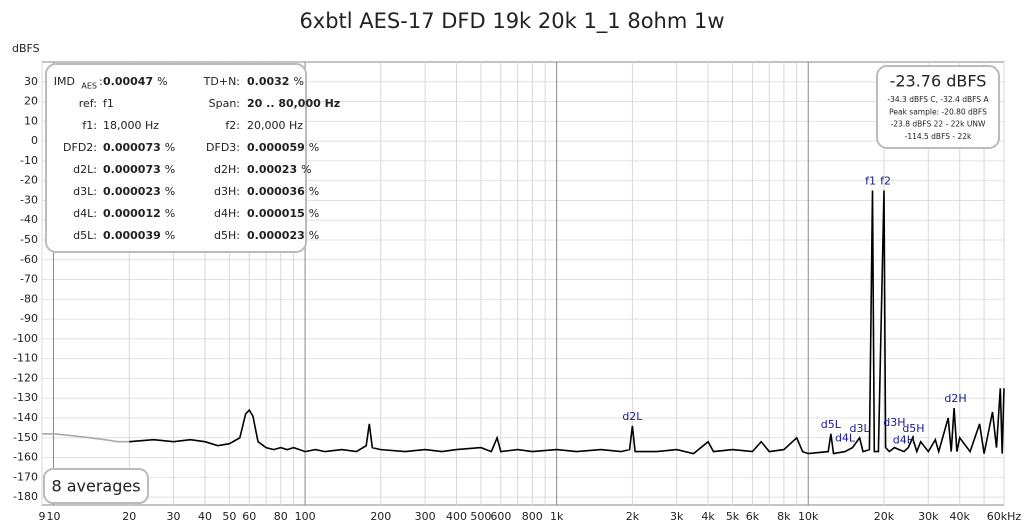 The width and height of the screenshot is (1024, 529). I want to click on annotation: d4H, so click(904, 440).